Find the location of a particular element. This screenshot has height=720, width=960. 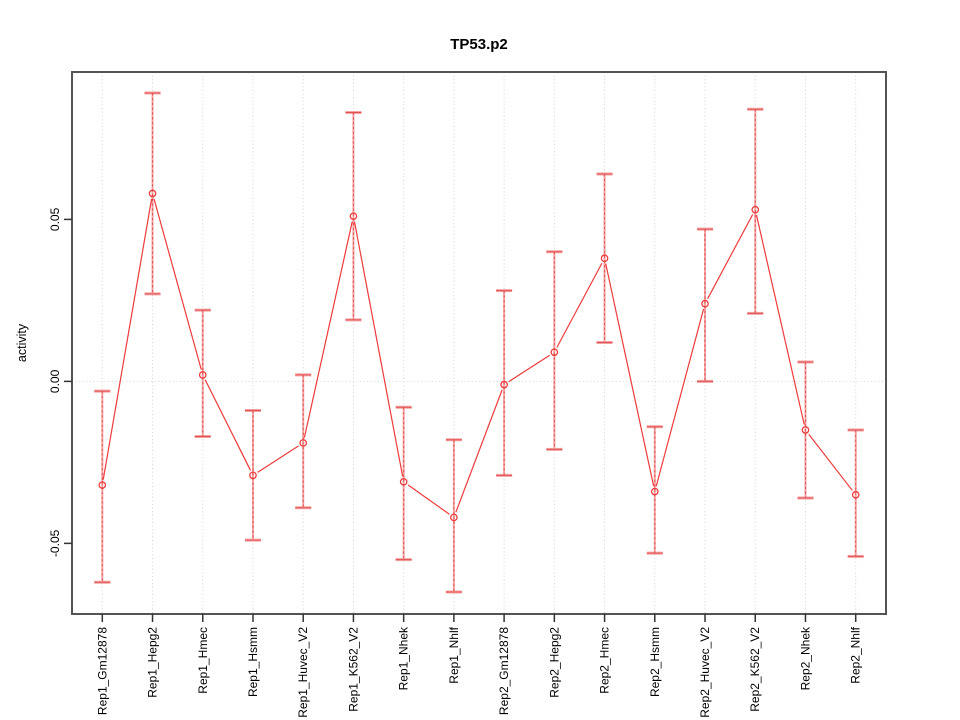

x-tick-label: Rep1_Hmec is located at coordinates (203, 660).